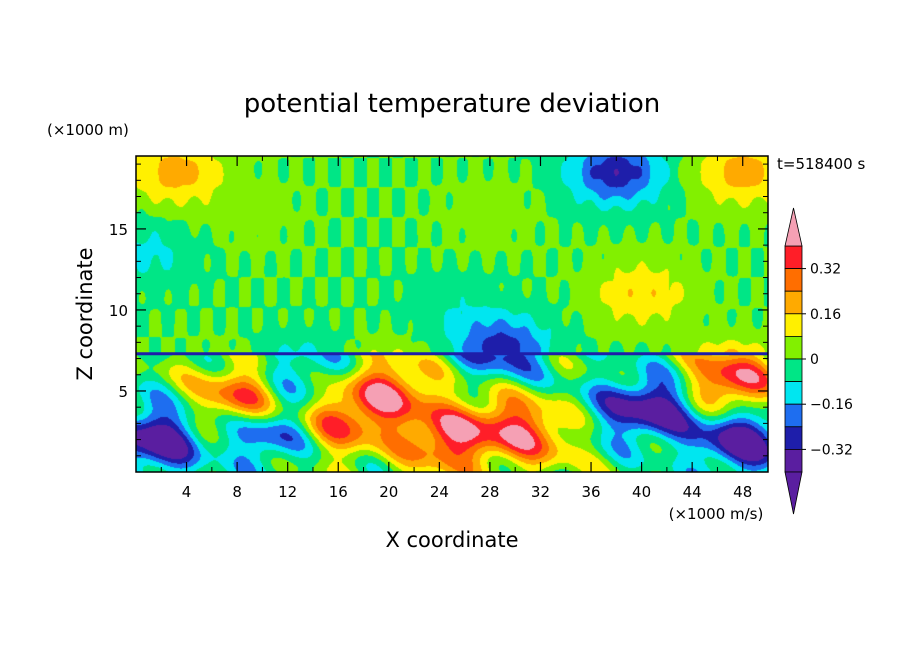 The height and width of the screenshot is (654, 904). I want to click on x-tick-label: 48, so click(742, 492).